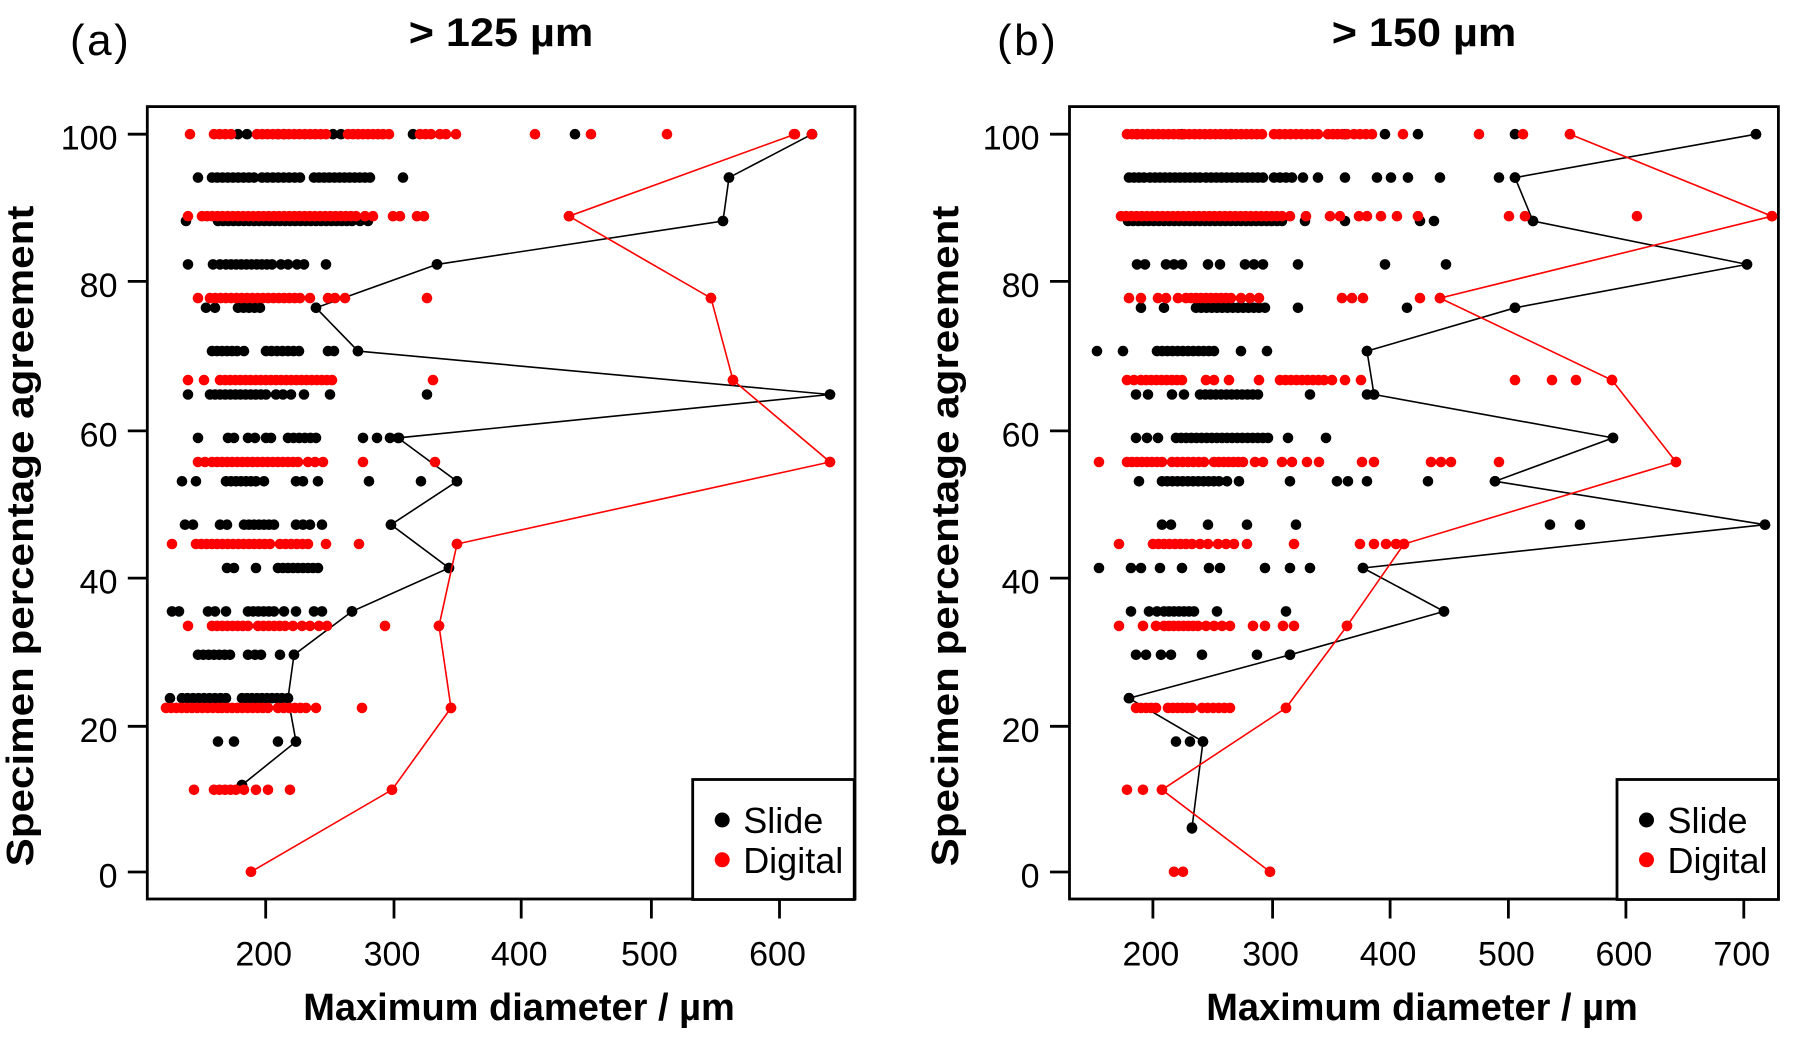  What do you see at coordinates (1027, 40) in the screenshot?
I see `svg-text: (b)` at bounding box center [1027, 40].